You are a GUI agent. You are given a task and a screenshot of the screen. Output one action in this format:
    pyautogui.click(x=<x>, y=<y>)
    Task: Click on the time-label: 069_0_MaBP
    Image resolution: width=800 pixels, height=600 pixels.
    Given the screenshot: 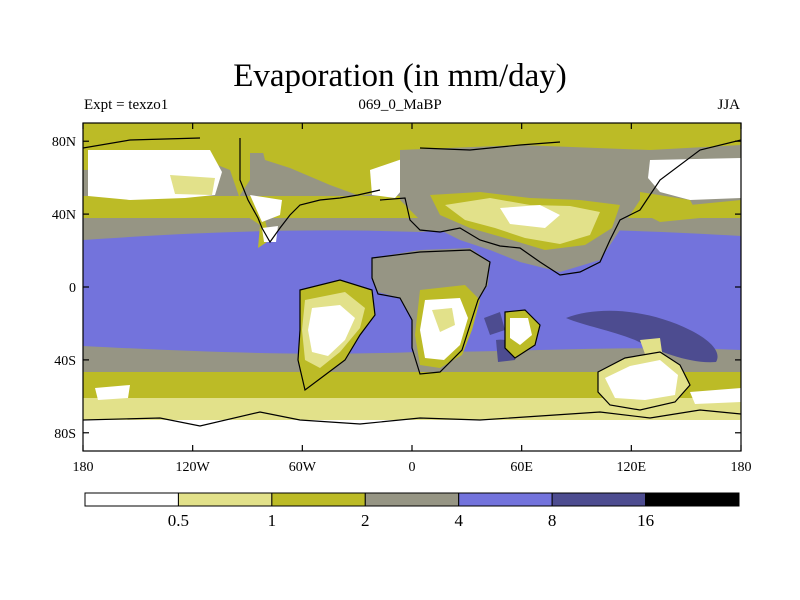 What is the action you would take?
    pyautogui.click(x=400, y=105)
    